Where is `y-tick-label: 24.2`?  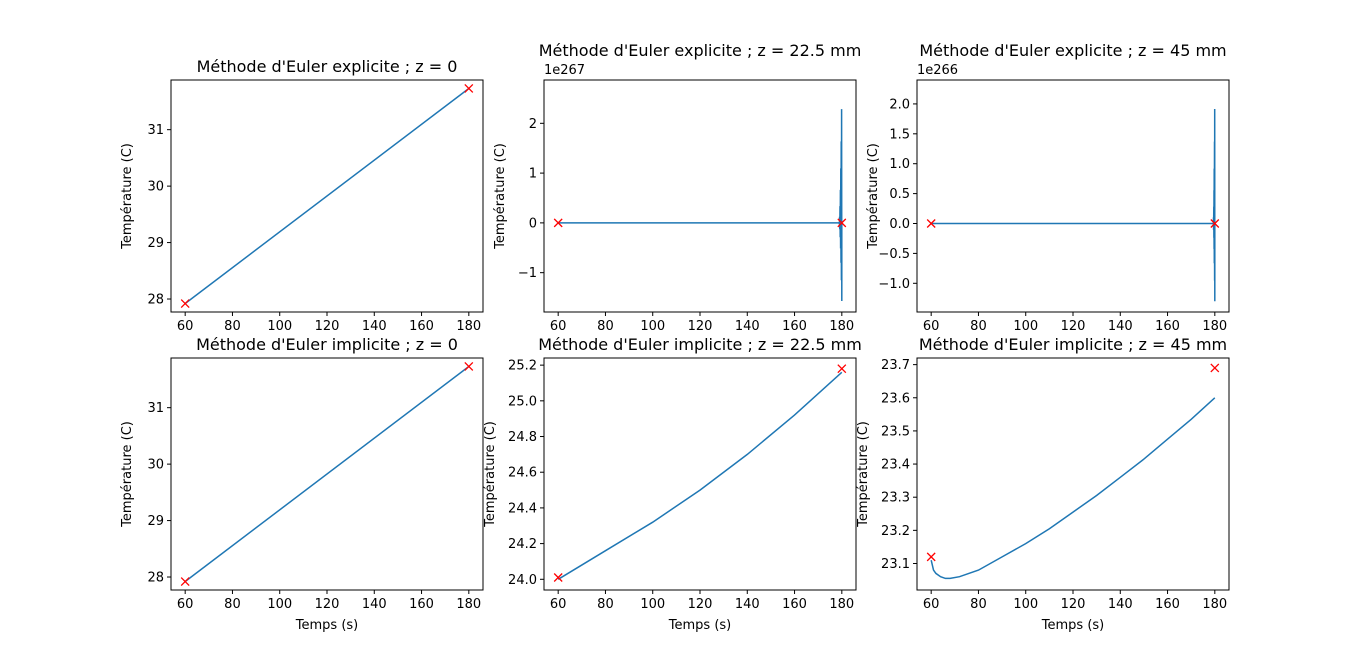 y-tick-label: 24.2 is located at coordinates (522, 544).